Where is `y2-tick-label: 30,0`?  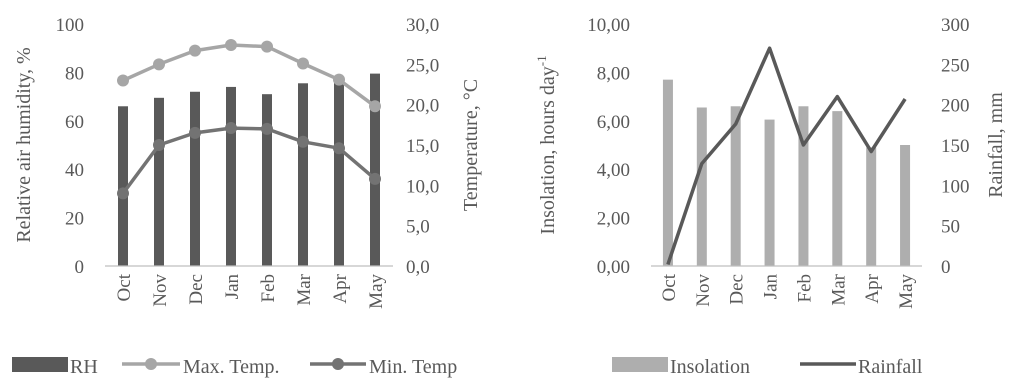
y2-tick-label: 30,0 is located at coordinates (422, 25).